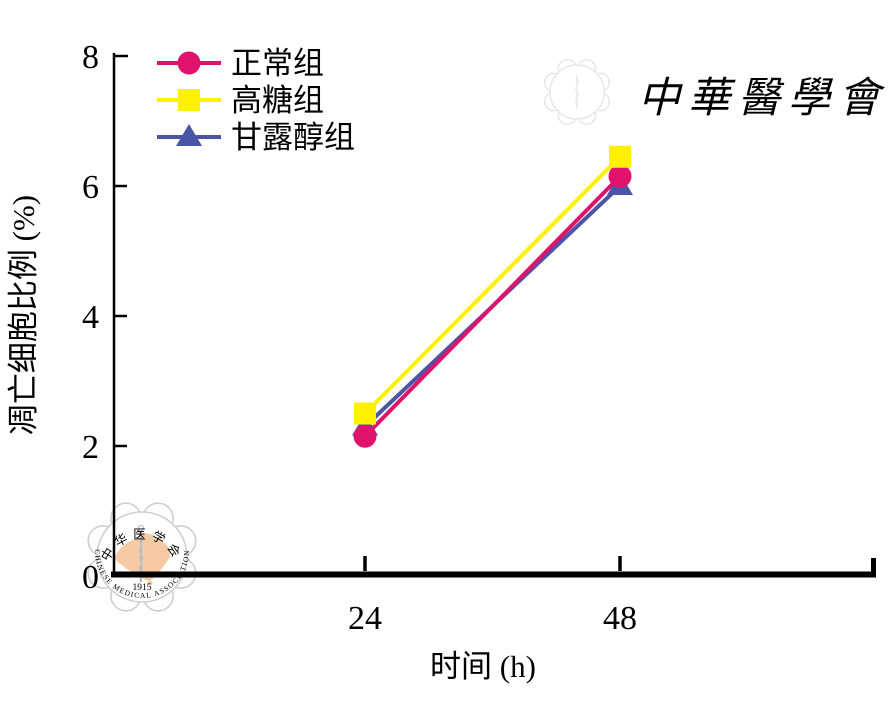 This screenshot has width=890, height=714. What do you see at coordinates (90, 57) in the screenshot?
I see `ytick-label-8: 8` at bounding box center [90, 57].